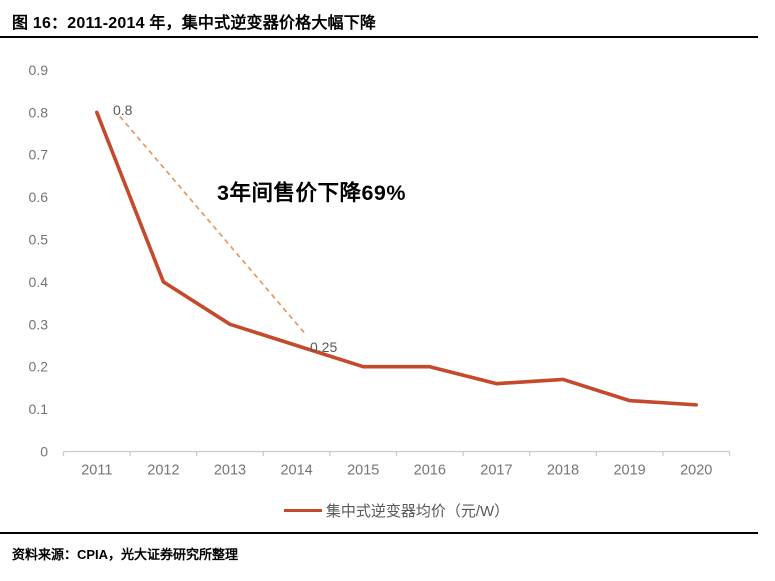  Describe the element at coordinates (417, 511) in the screenshot. I see `legend-label: 集中式逆变器均价（元/W）` at that location.